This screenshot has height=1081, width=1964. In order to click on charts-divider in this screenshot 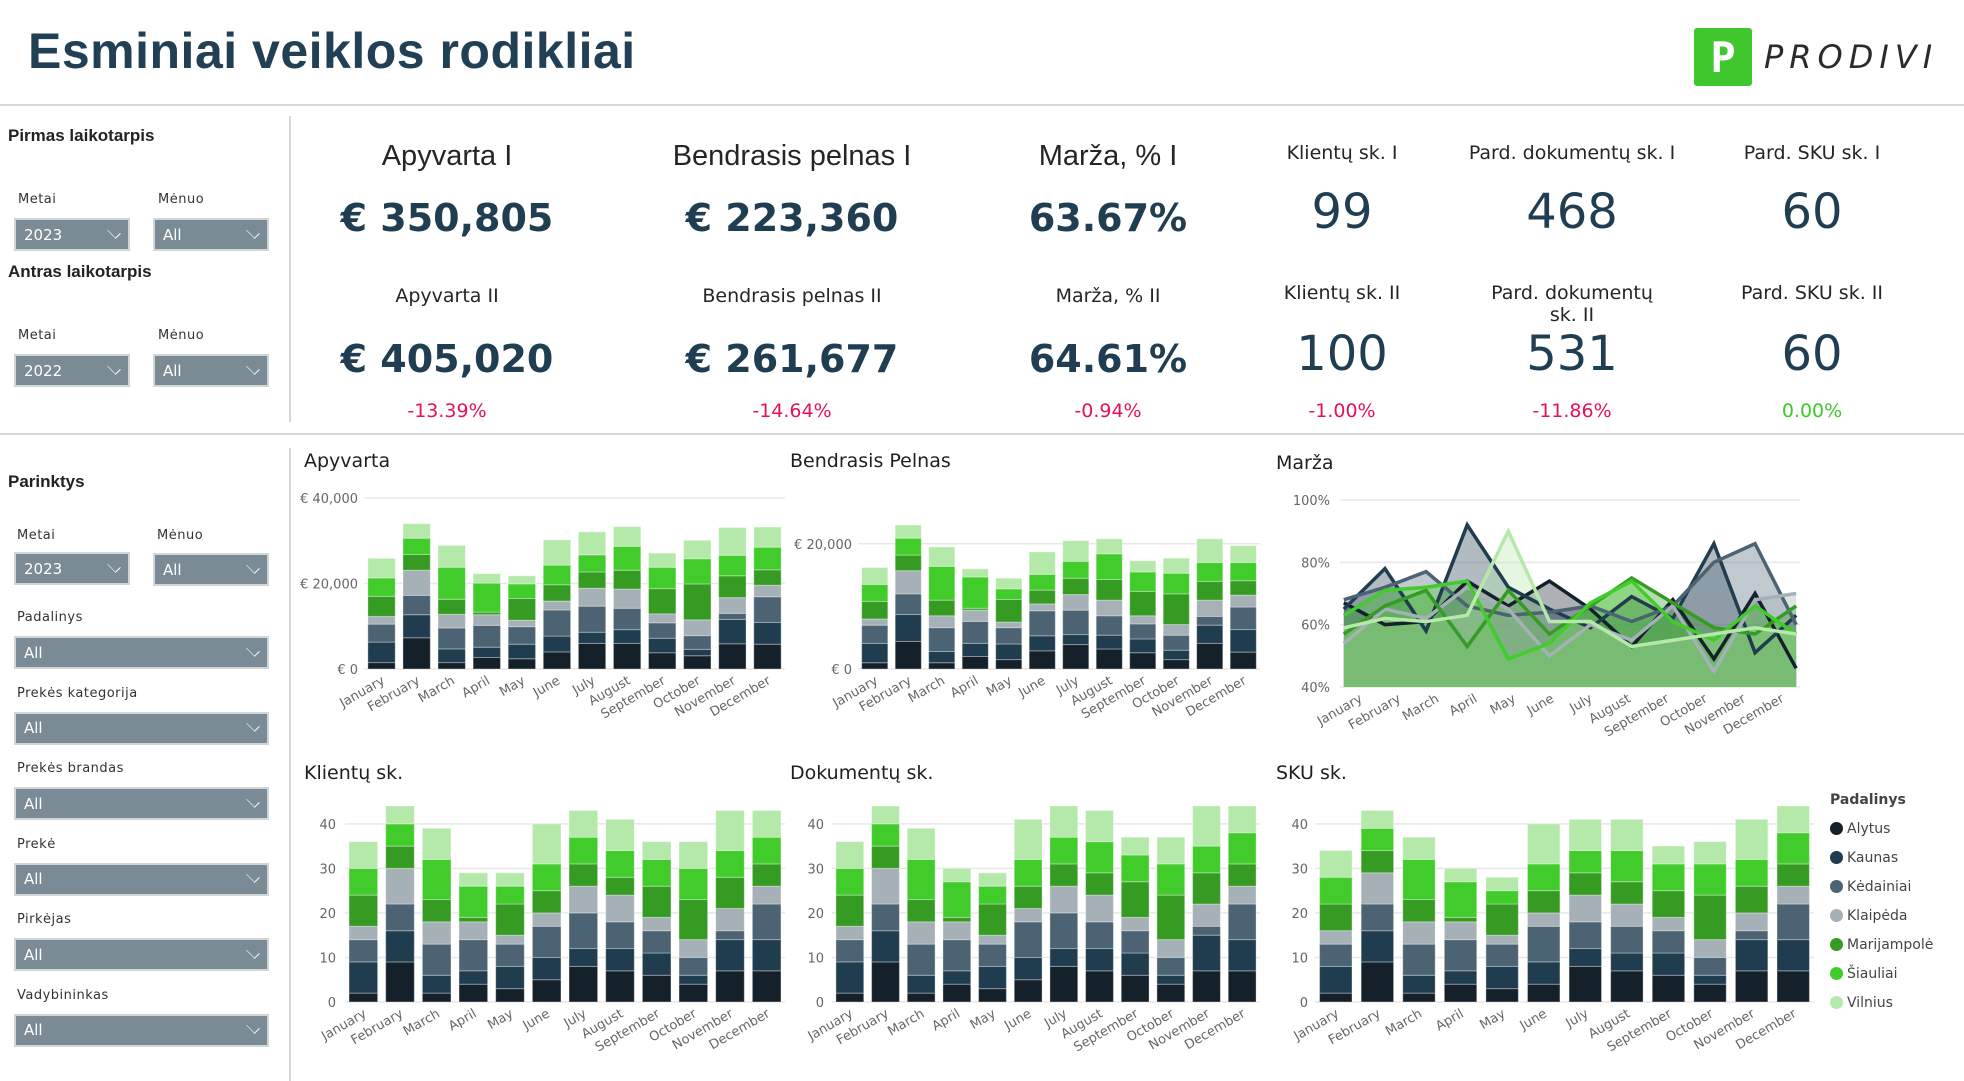, I will do `click(290, 764)`.